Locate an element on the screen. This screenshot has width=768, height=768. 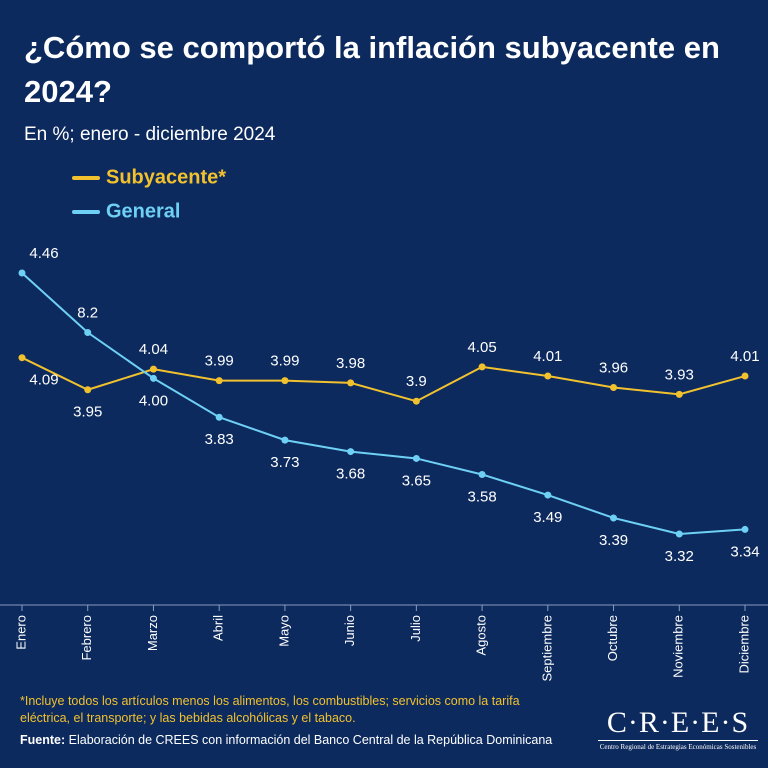
data-label: 3.32 is located at coordinates (679, 556).